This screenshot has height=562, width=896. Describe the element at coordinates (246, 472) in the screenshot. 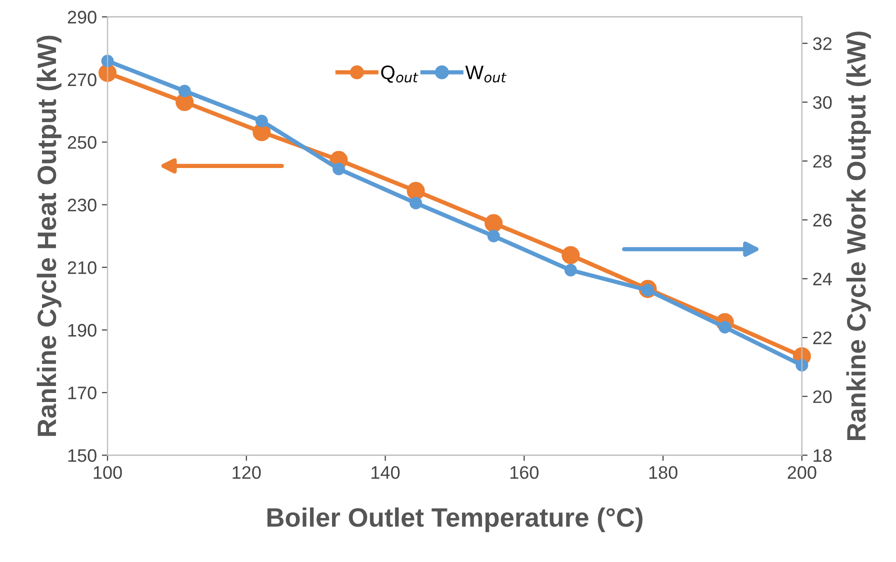

I see `x-tick-label: 120` at that location.